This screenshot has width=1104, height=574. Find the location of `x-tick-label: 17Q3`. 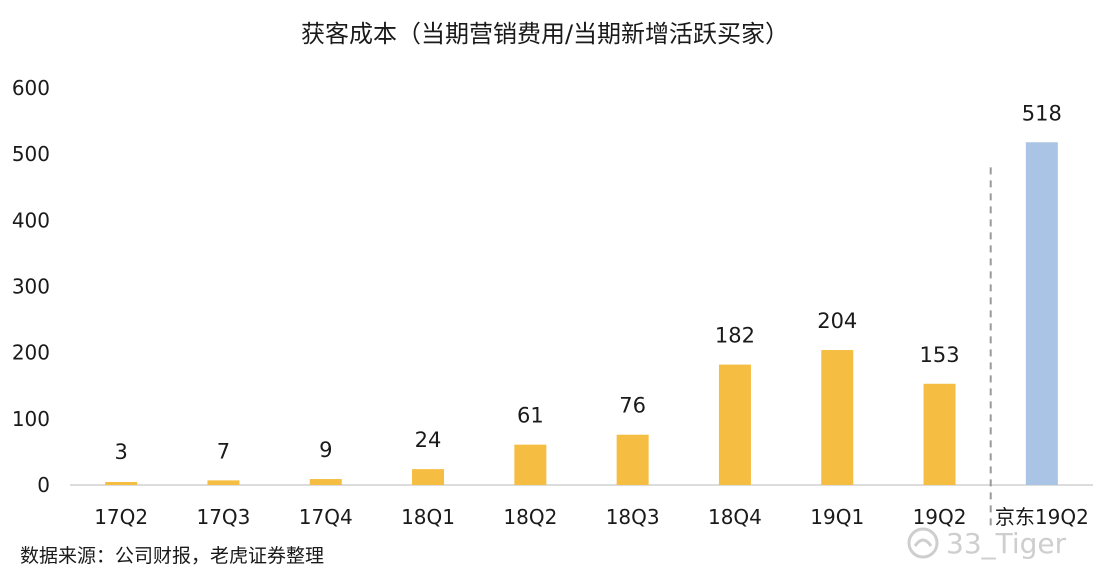

x-tick-label: 17Q3 is located at coordinates (223, 517).